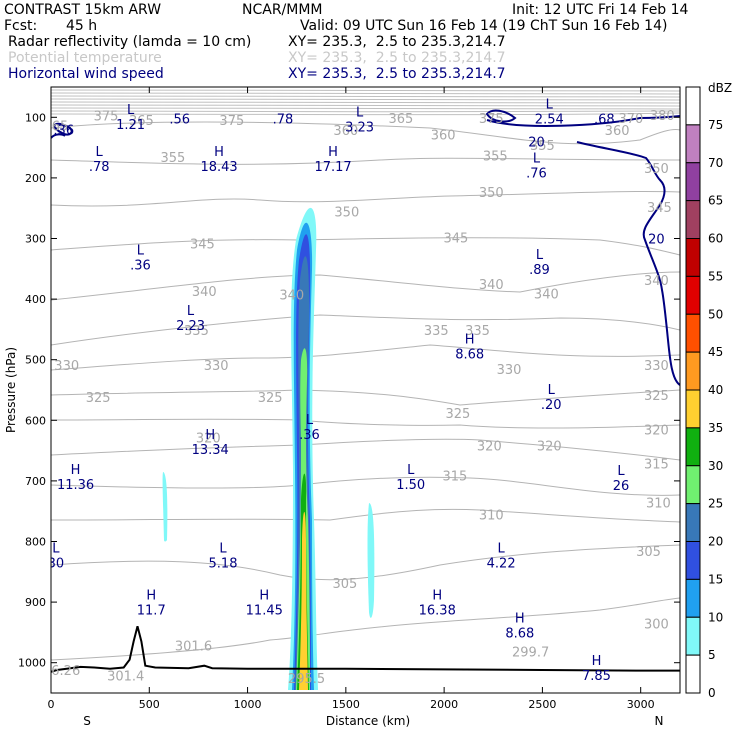 The height and width of the screenshot is (740, 740). I want to click on wind-extremum-value: .78, so click(283, 119).